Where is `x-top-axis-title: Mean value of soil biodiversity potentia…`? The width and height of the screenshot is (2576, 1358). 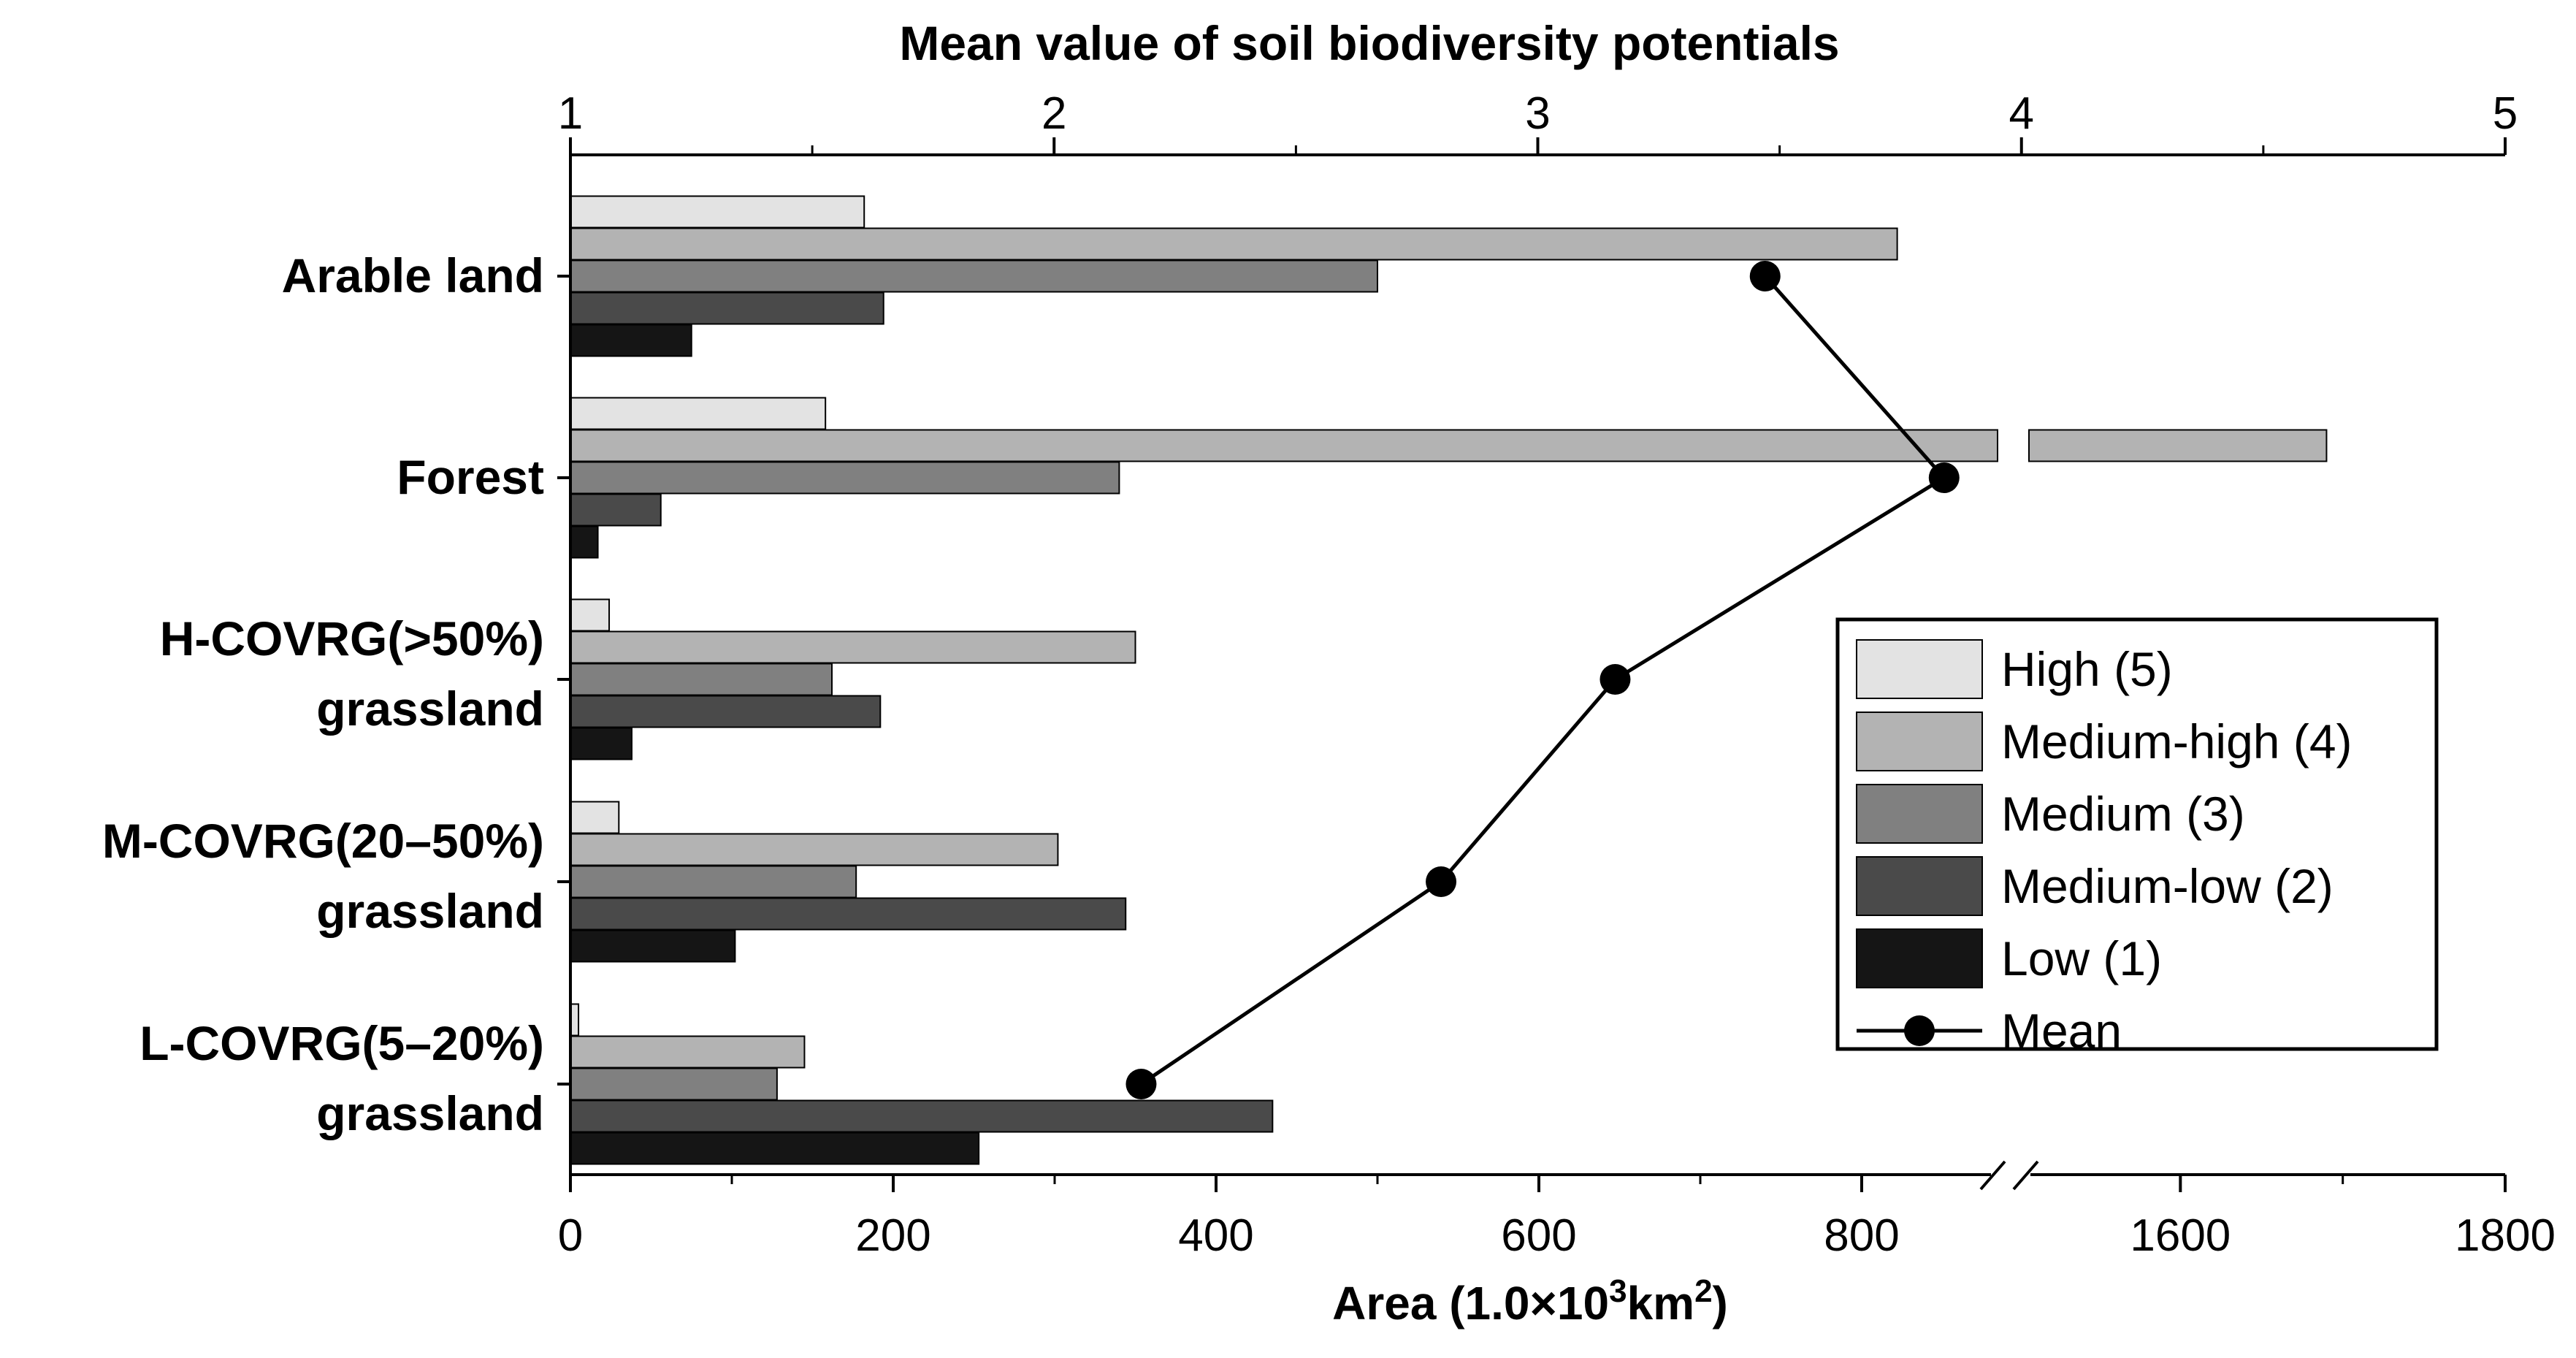
x-top-axis-title: Mean value of soil biodiversity potentia… is located at coordinates (1369, 43).